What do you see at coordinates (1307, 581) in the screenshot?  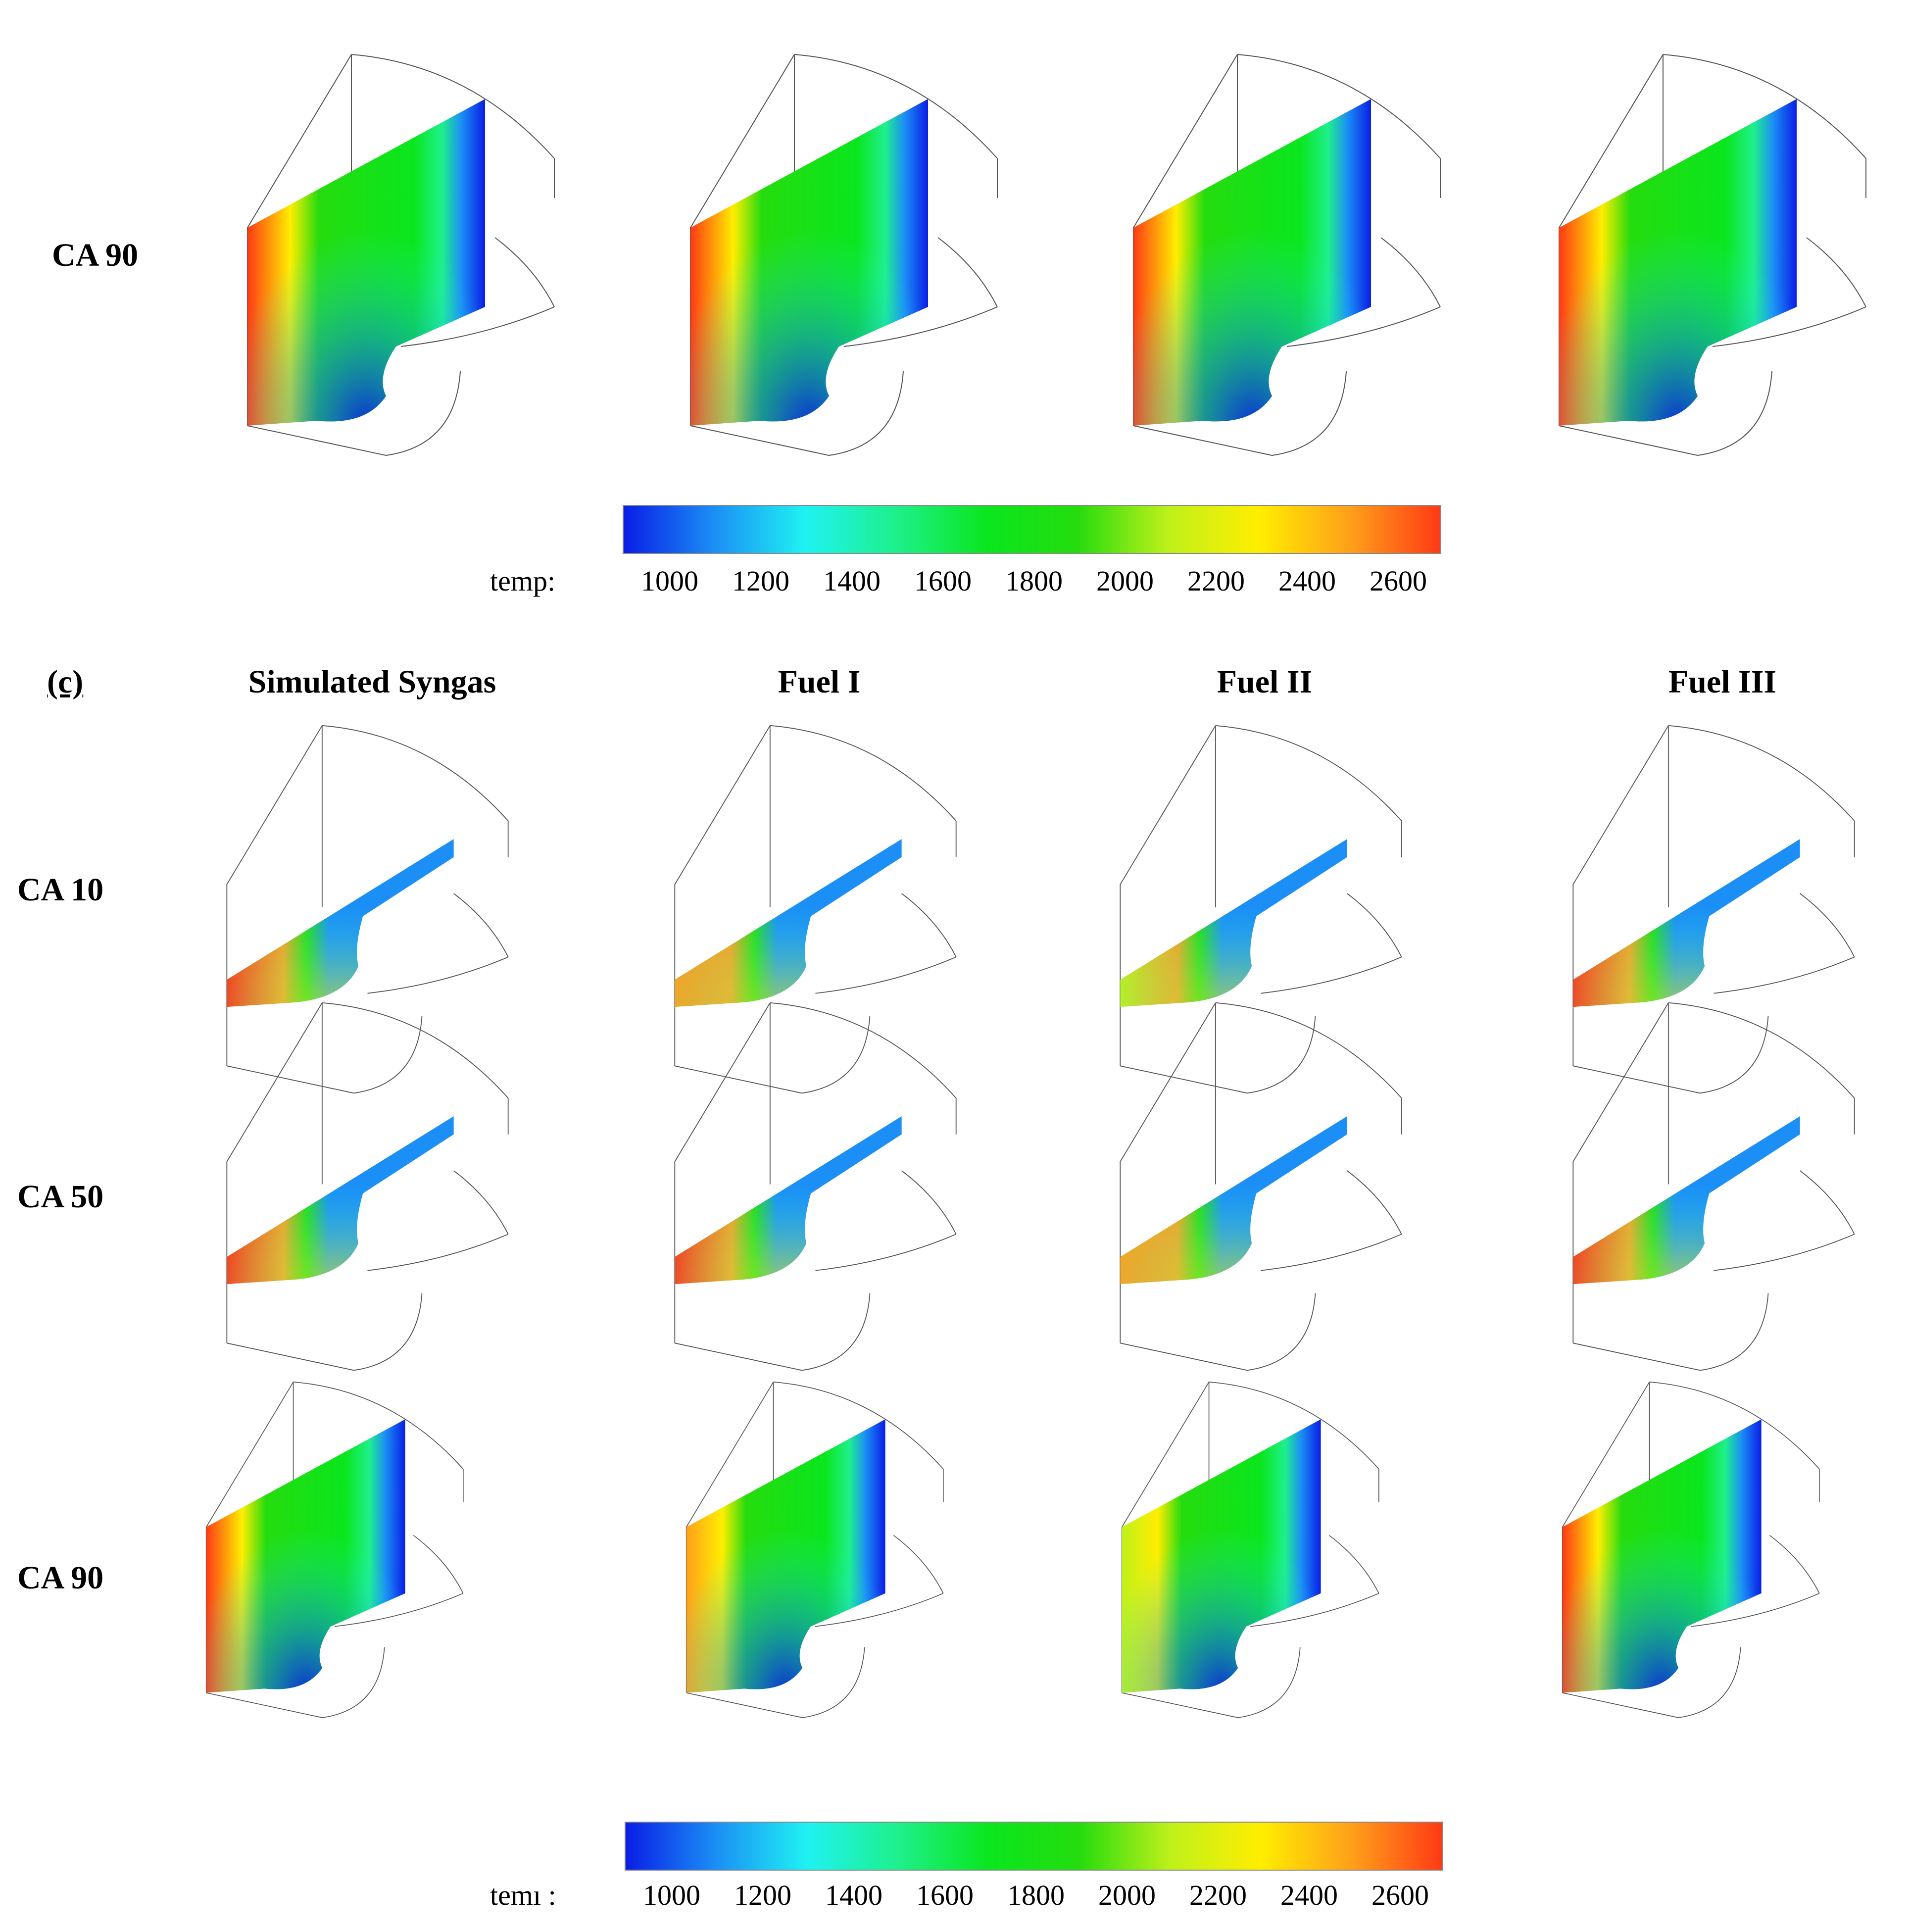 I see `top-tick: 2400` at bounding box center [1307, 581].